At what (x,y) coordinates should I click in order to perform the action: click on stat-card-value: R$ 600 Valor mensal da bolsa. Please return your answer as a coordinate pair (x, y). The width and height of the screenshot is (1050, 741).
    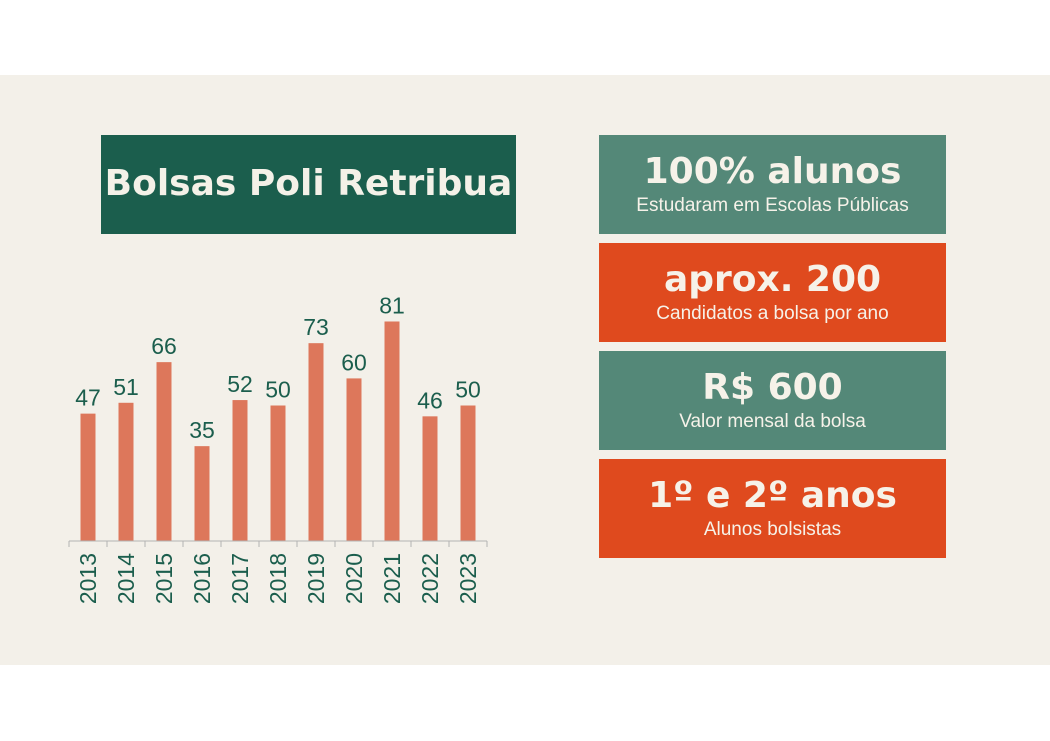
    Looking at the image, I should click on (772, 400).